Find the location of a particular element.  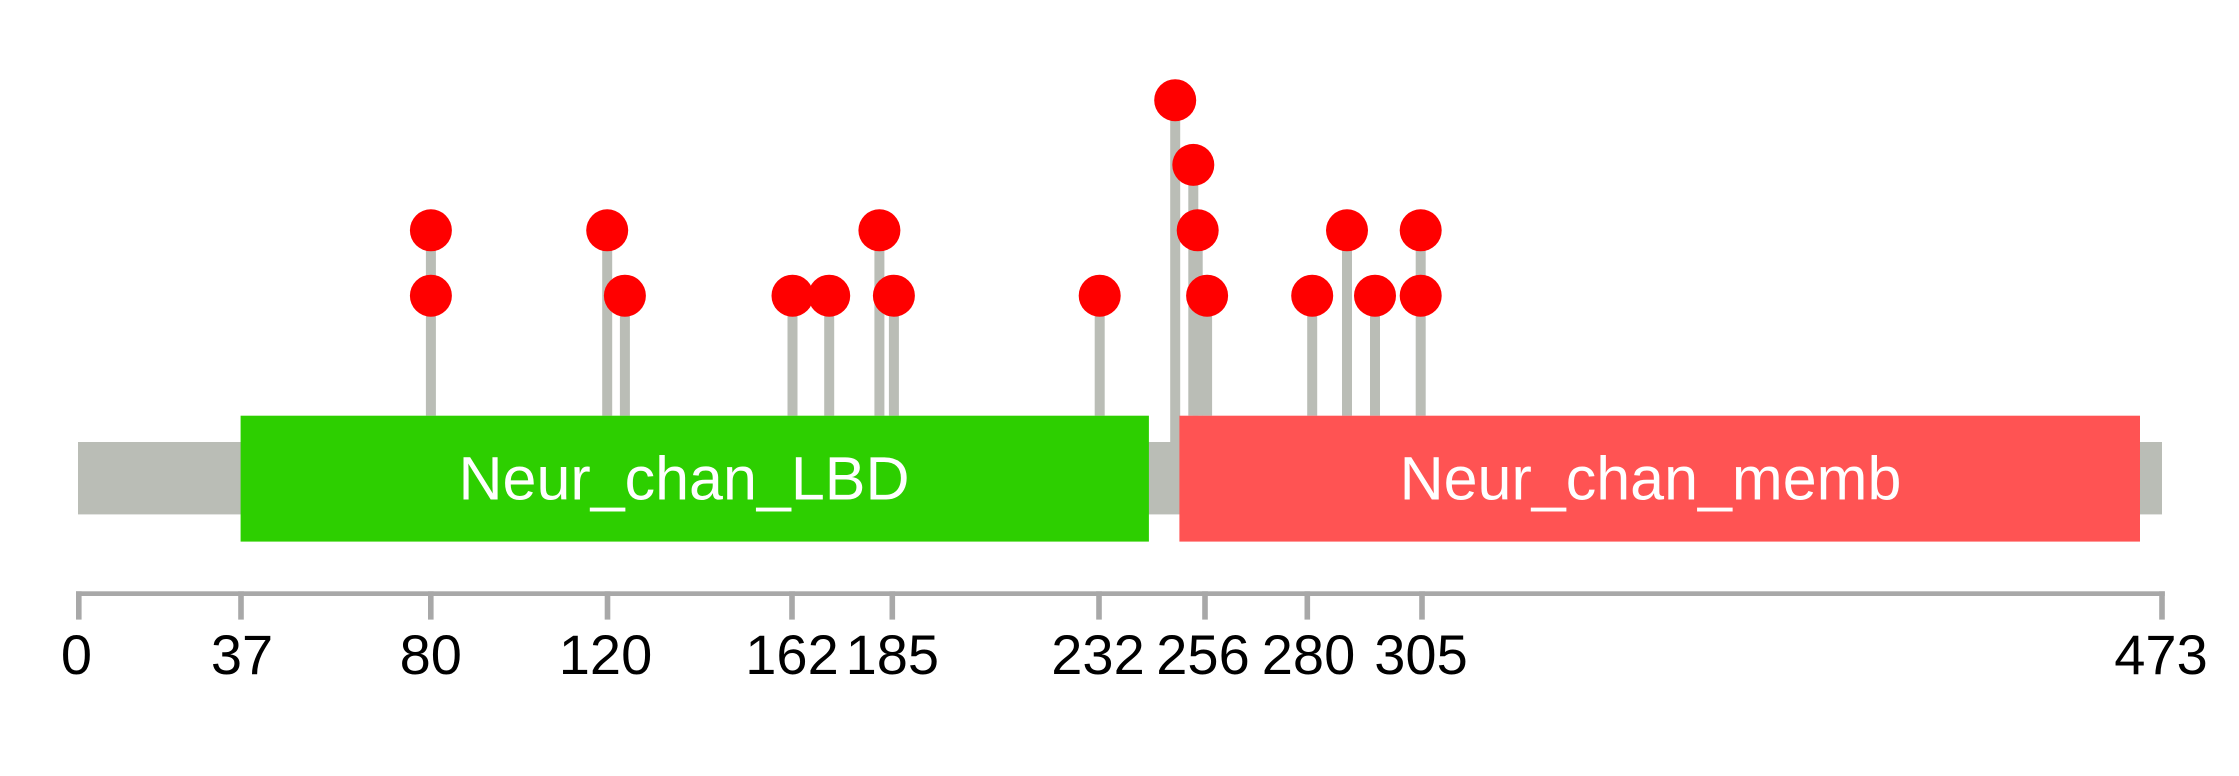

svg-text: 80 is located at coordinates (431, 654).